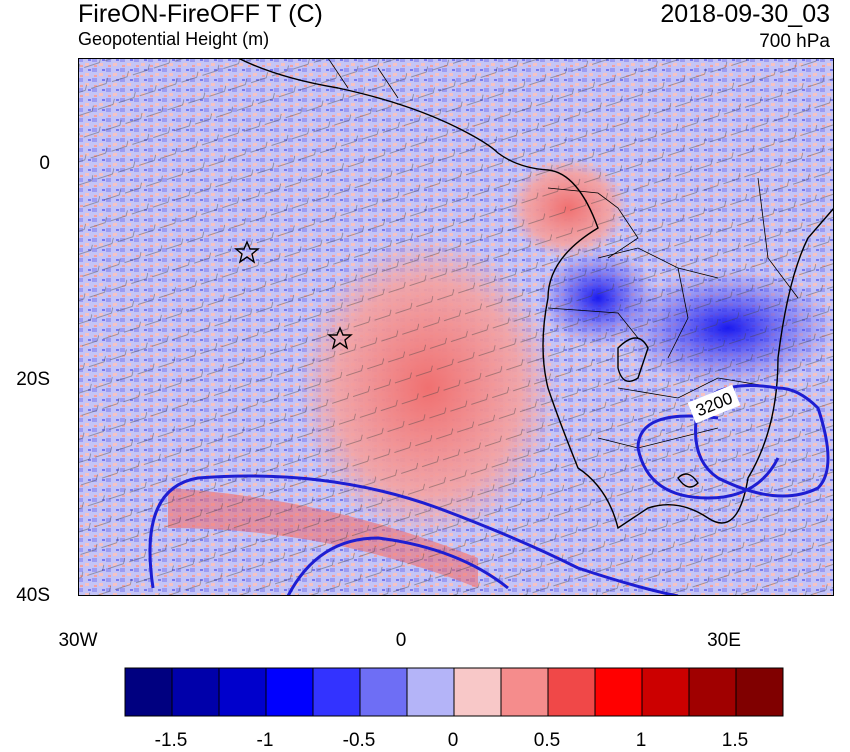 The width and height of the screenshot is (850, 752). Describe the element at coordinates (33, 595) in the screenshot. I see `lat-label-40s: 40S` at that location.